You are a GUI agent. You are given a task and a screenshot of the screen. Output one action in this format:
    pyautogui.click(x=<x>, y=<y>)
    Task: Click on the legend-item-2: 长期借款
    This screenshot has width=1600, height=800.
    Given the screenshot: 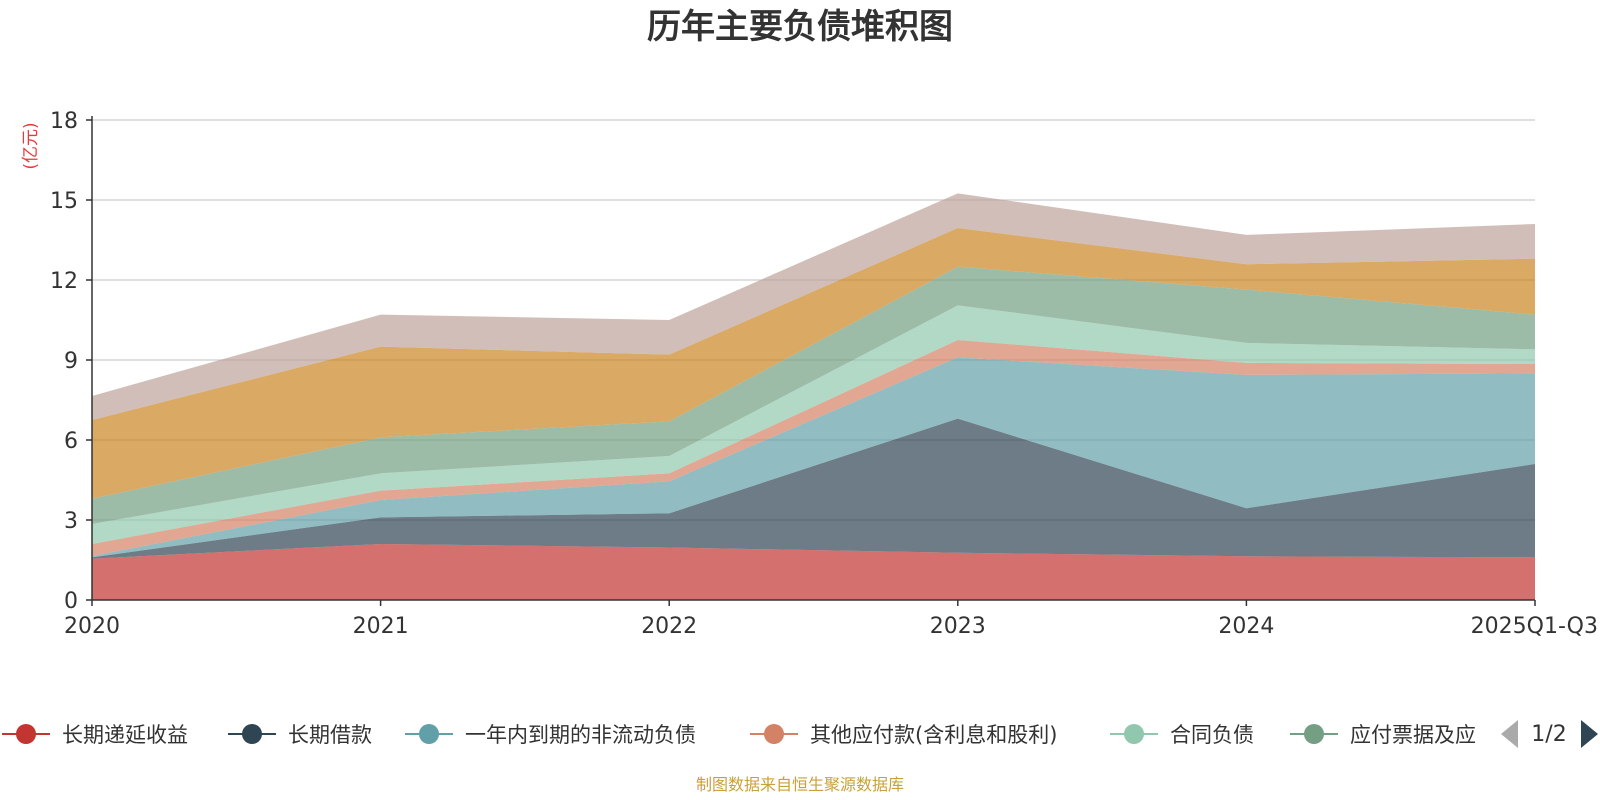 What is the action you would take?
    pyautogui.click(x=300, y=735)
    